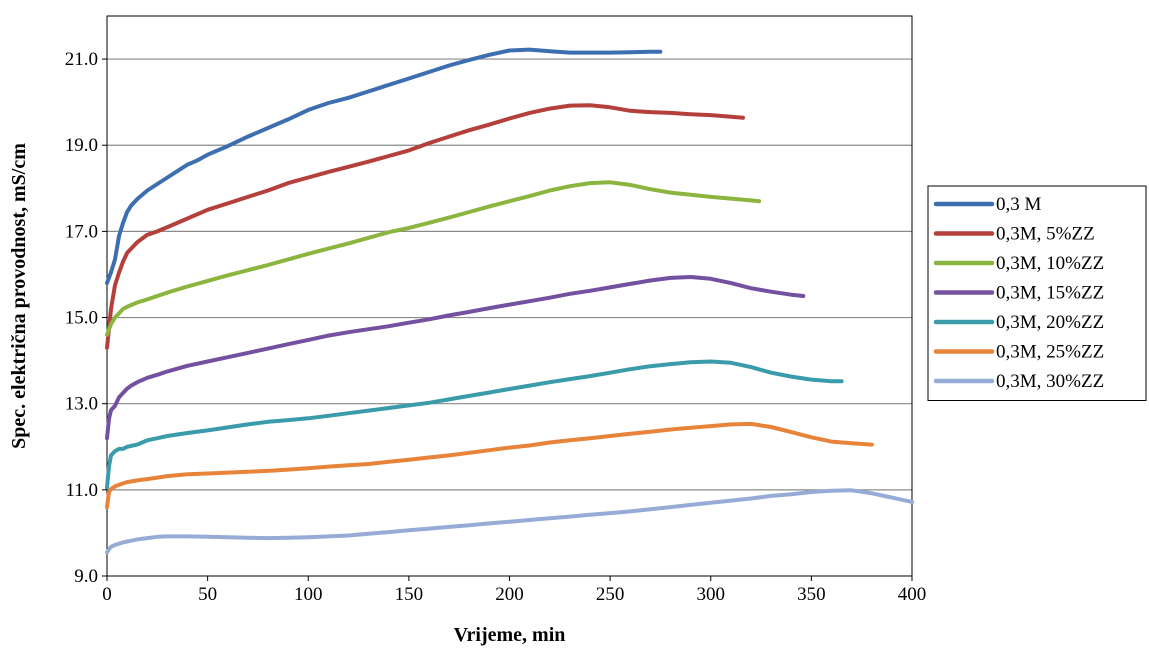 Image resolution: width=1149 pixels, height=648 pixels. Describe the element at coordinates (1050, 352) in the screenshot. I see `legend-label-6: 0,3M, 25%ZZ` at that location.